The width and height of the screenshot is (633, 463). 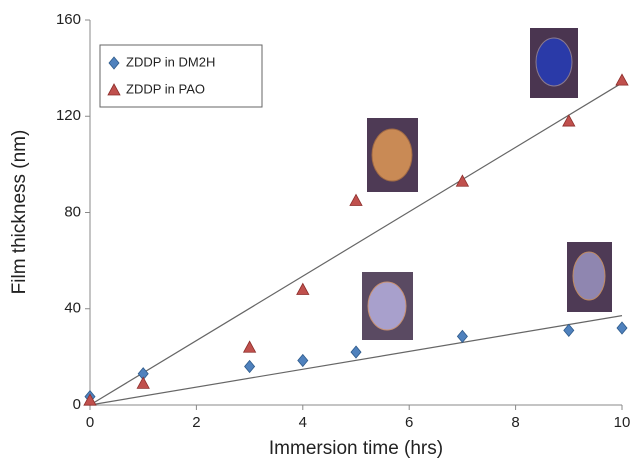 I want to click on x-tick-label: 0, so click(x=90, y=422).